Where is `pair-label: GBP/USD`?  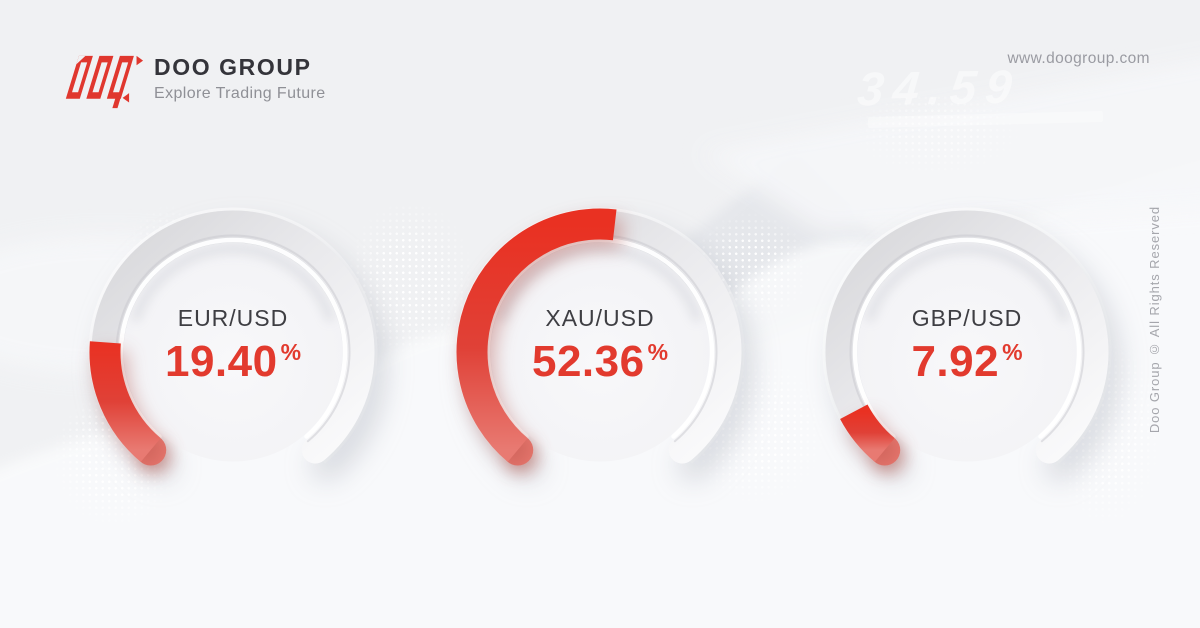 pair-label: GBP/USD is located at coordinates (967, 318).